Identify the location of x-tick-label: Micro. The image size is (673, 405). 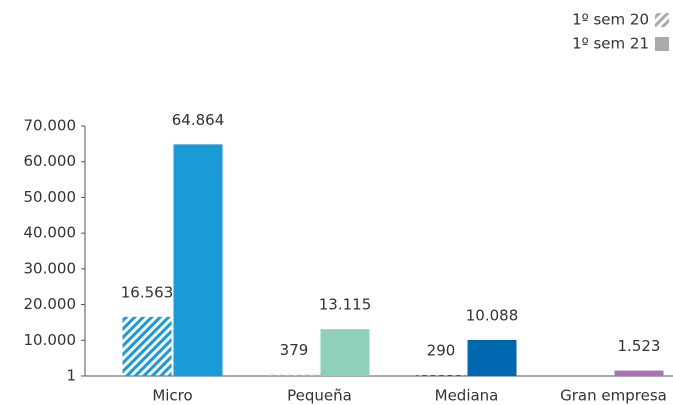
(172, 396).